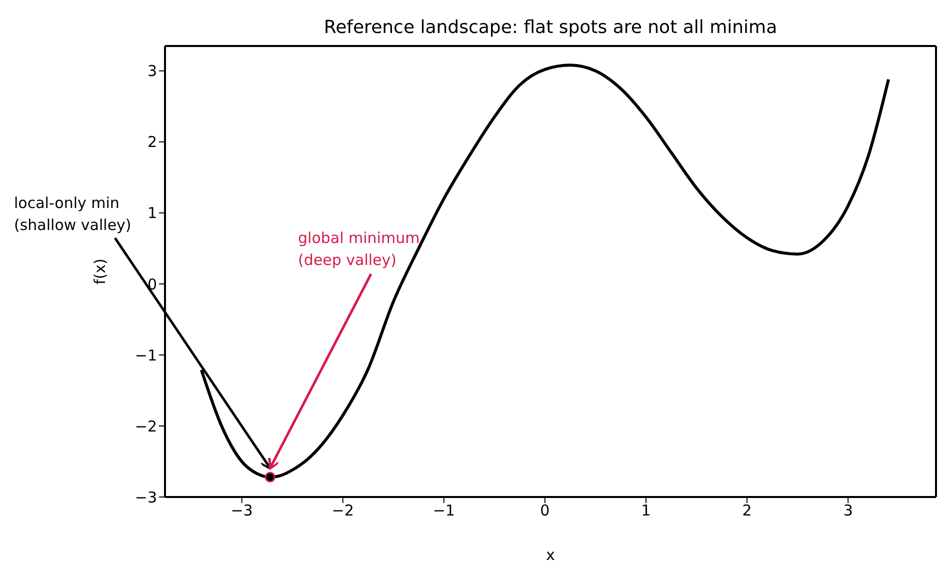 This screenshot has height=573, width=938. What do you see at coordinates (152, 284) in the screenshot?
I see `y-tick-label: 0` at bounding box center [152, 284].